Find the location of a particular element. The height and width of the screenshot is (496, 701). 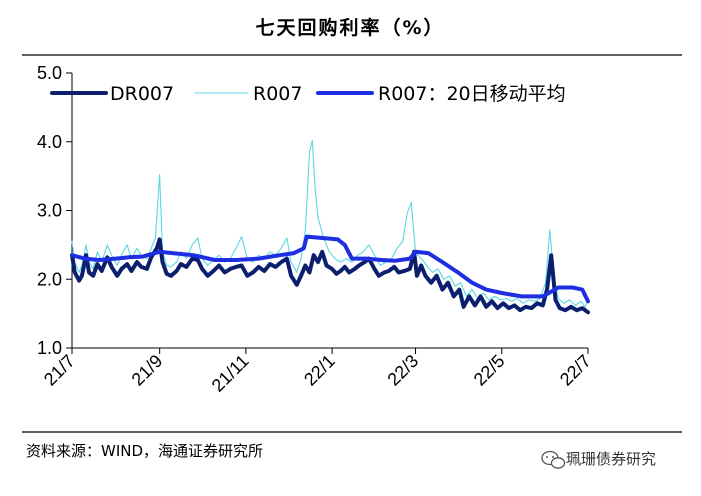

x-tick-label: 22/5 is located at coordinates (489, 370).